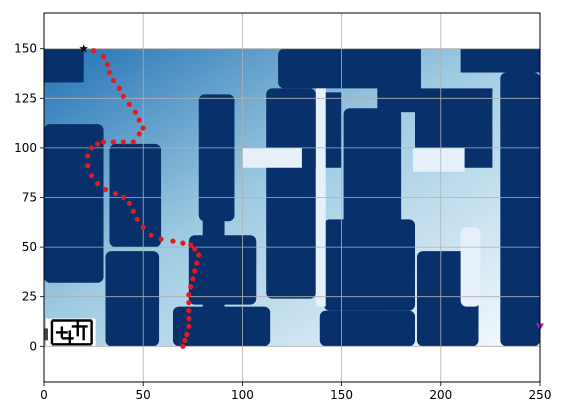 This screenshot has width=566, height=408. What do you see at coordinates (440, 395) in the screenshot?
I see `x-tick-label-200: 200` at bounding box center [440, 395].